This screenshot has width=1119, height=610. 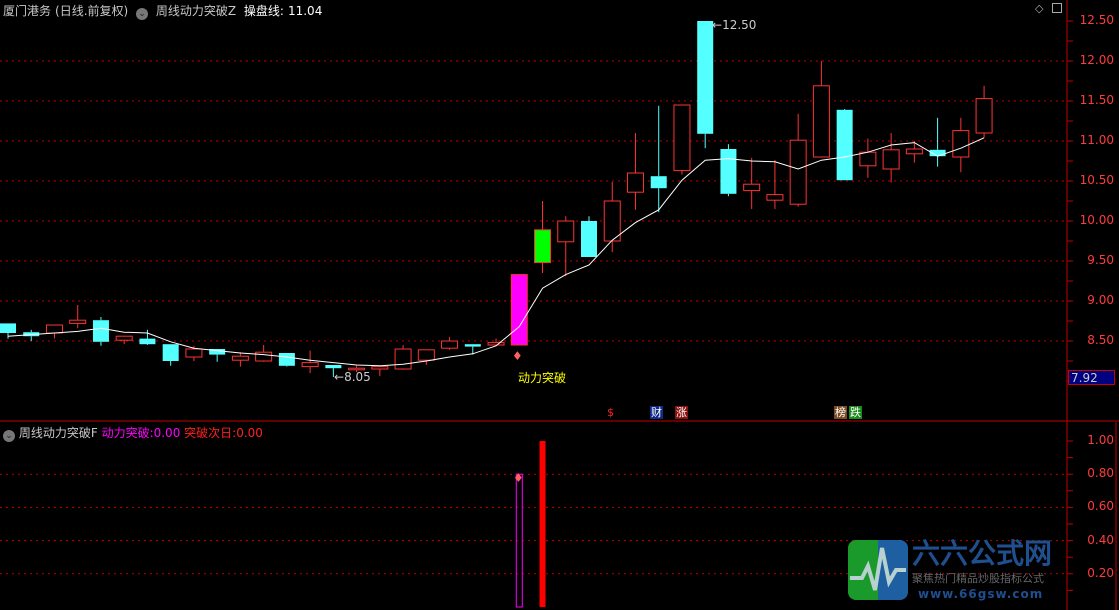 I want to click on logo-pulse-icon, so click(x=878, y=570).